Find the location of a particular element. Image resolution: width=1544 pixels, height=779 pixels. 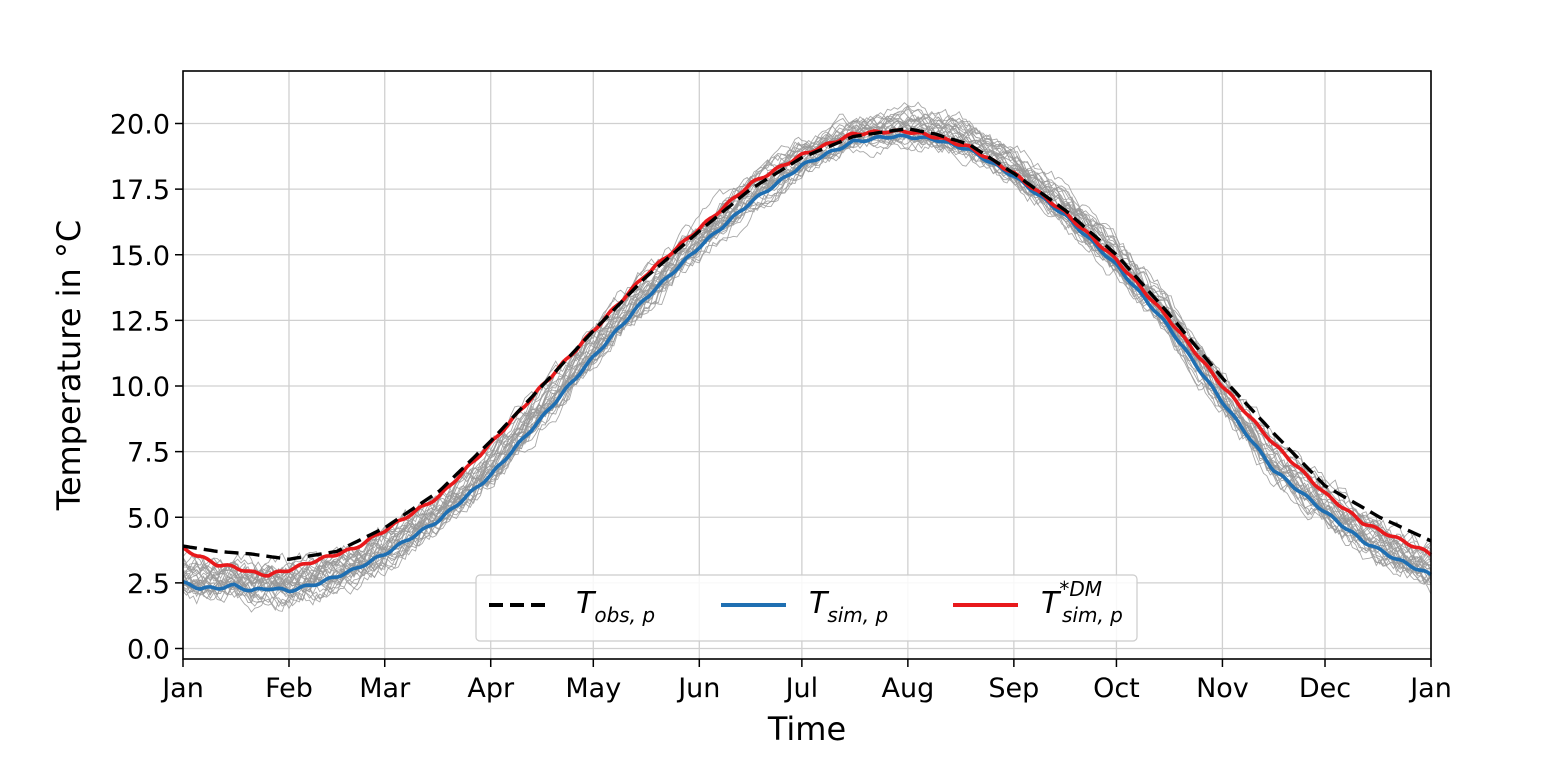

x-tick-label: Feb is located at coordinates (289, 688).